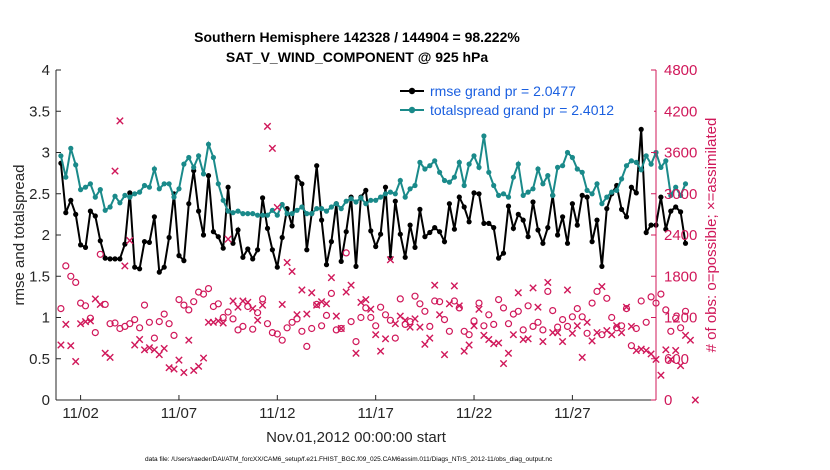 This screenshot has height=470, width=830. I want to click on y-left-tick-label: 4, so click(46, 70).